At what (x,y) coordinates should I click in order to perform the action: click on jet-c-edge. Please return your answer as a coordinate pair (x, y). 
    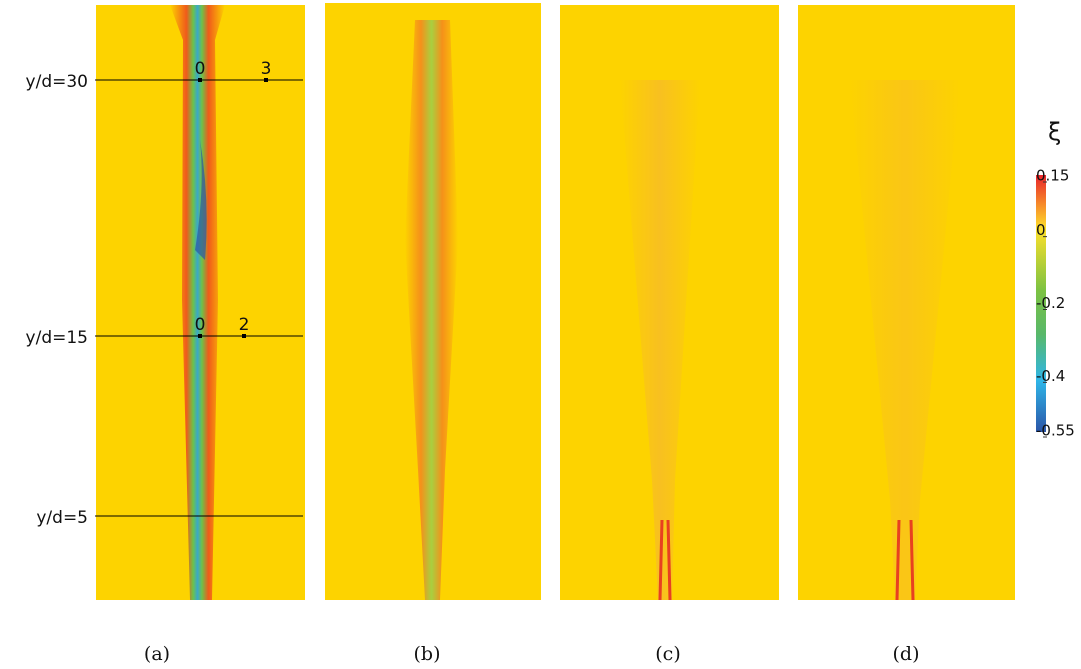
    Looking at the image, I should click on (665, 560).